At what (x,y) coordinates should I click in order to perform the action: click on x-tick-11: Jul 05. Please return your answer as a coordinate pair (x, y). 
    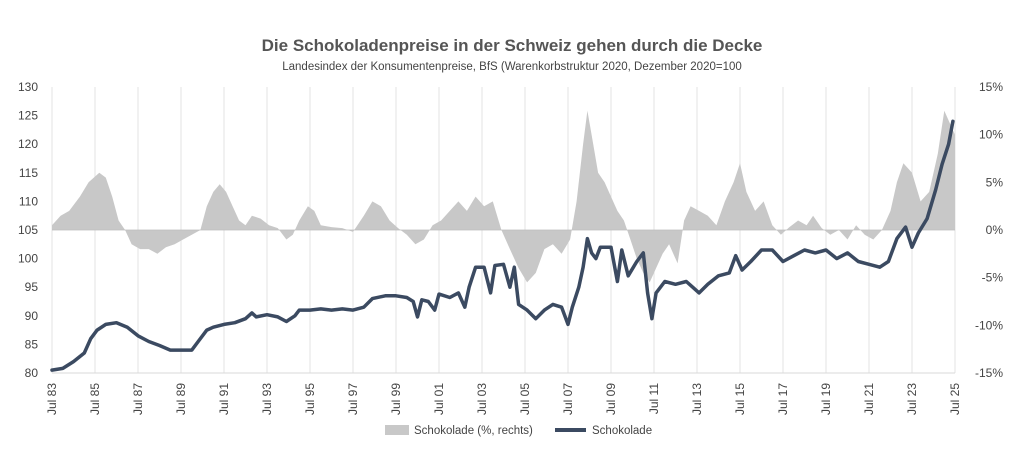
    Looking at the image, I should click on (525, 399).